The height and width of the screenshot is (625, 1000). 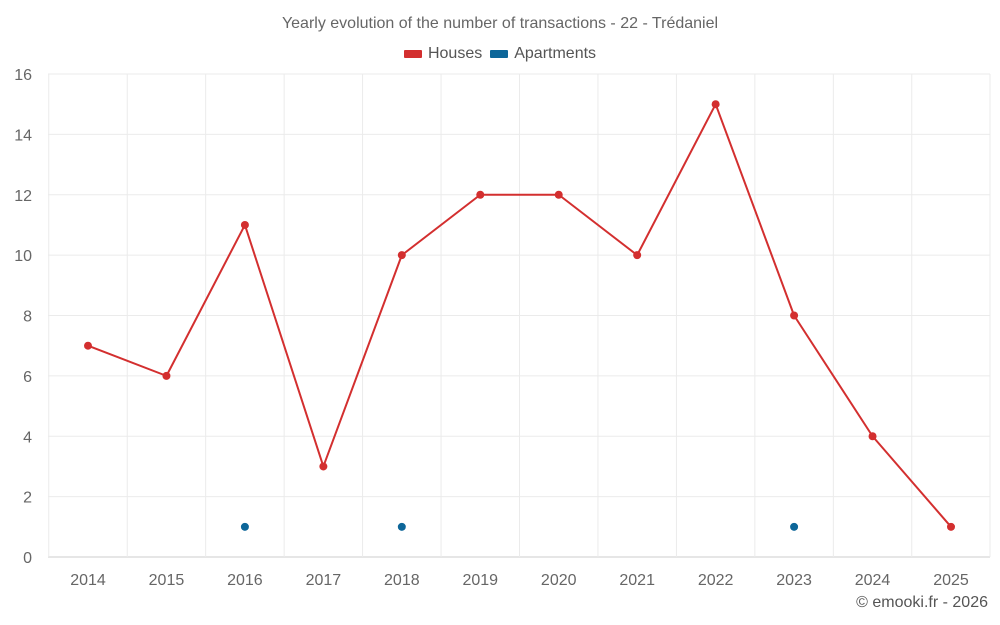 I want to click on legend-swatch-apartments, so click(x=499, y=54).